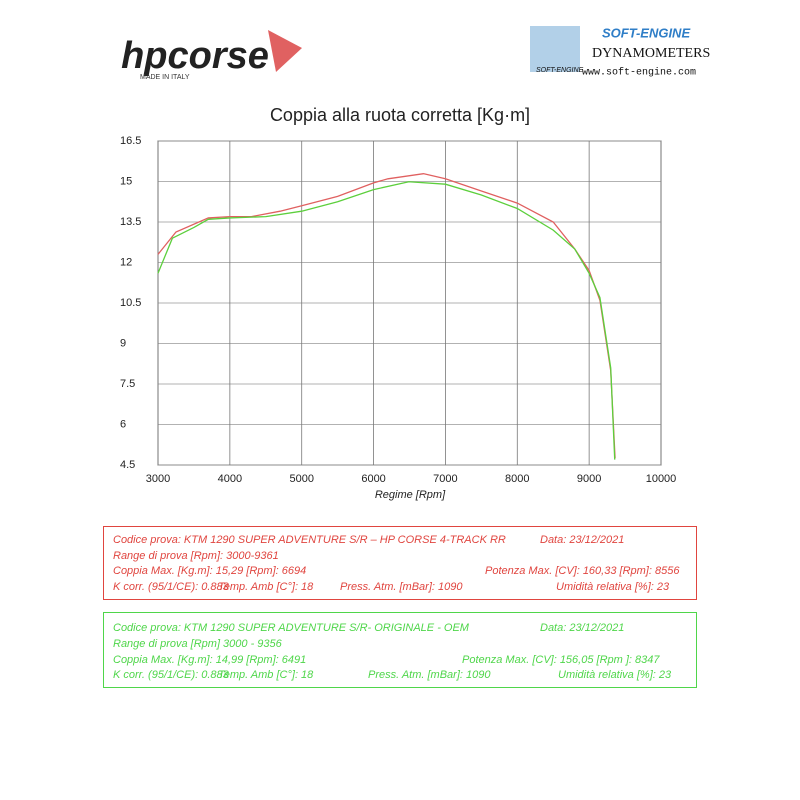 This screenshot has height=800, width=800. Describe the element at coordinates (210, 571) in the screenshot. I see `info: Coppia Max. [Kg.m]: 15,29 [Rpm]: 6694` at that location.